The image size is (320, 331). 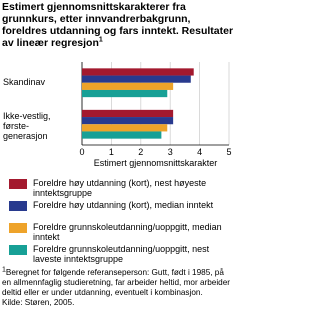 I want to click on x-tick-label: 4, so click(x=199, y=152).